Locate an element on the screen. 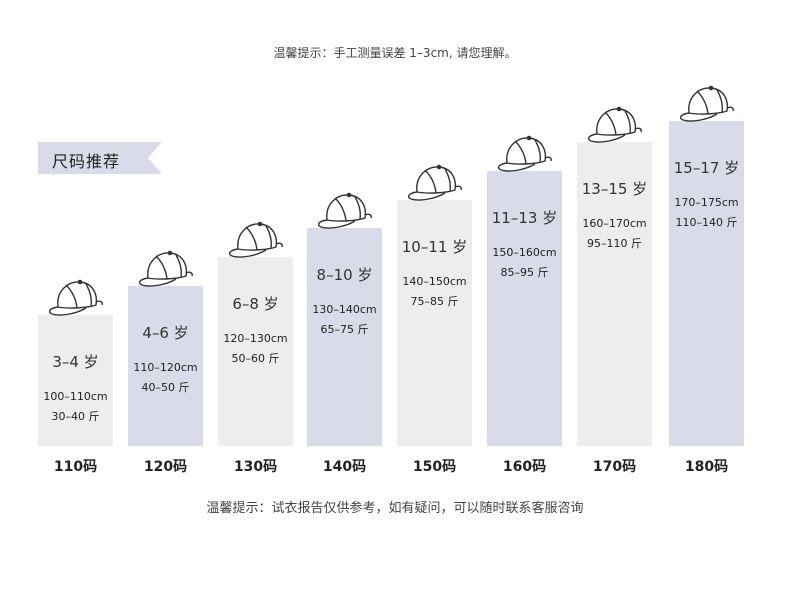  tag-shape is located at coordinates (100, 158).